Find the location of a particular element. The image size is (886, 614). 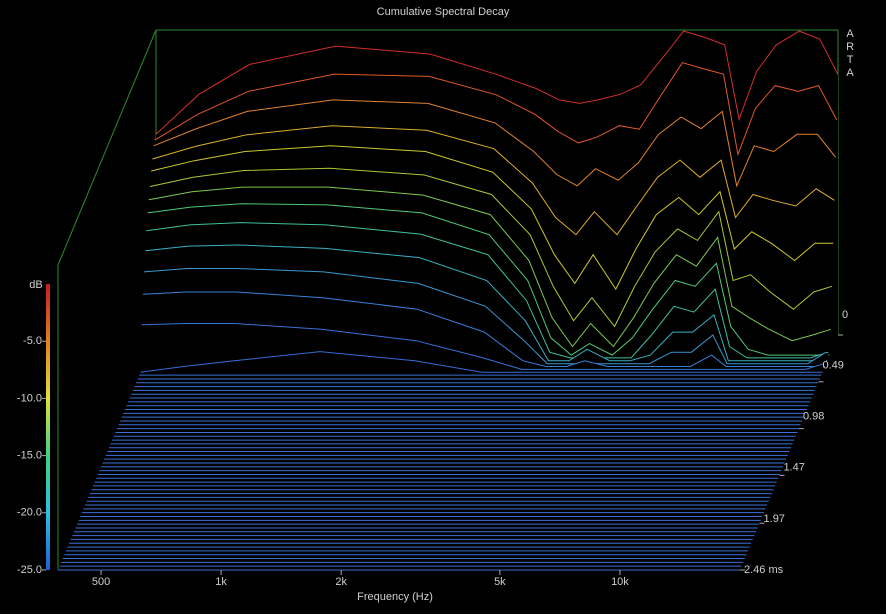

time-tick-label: 1.47 is located at coordinates (793, 467).